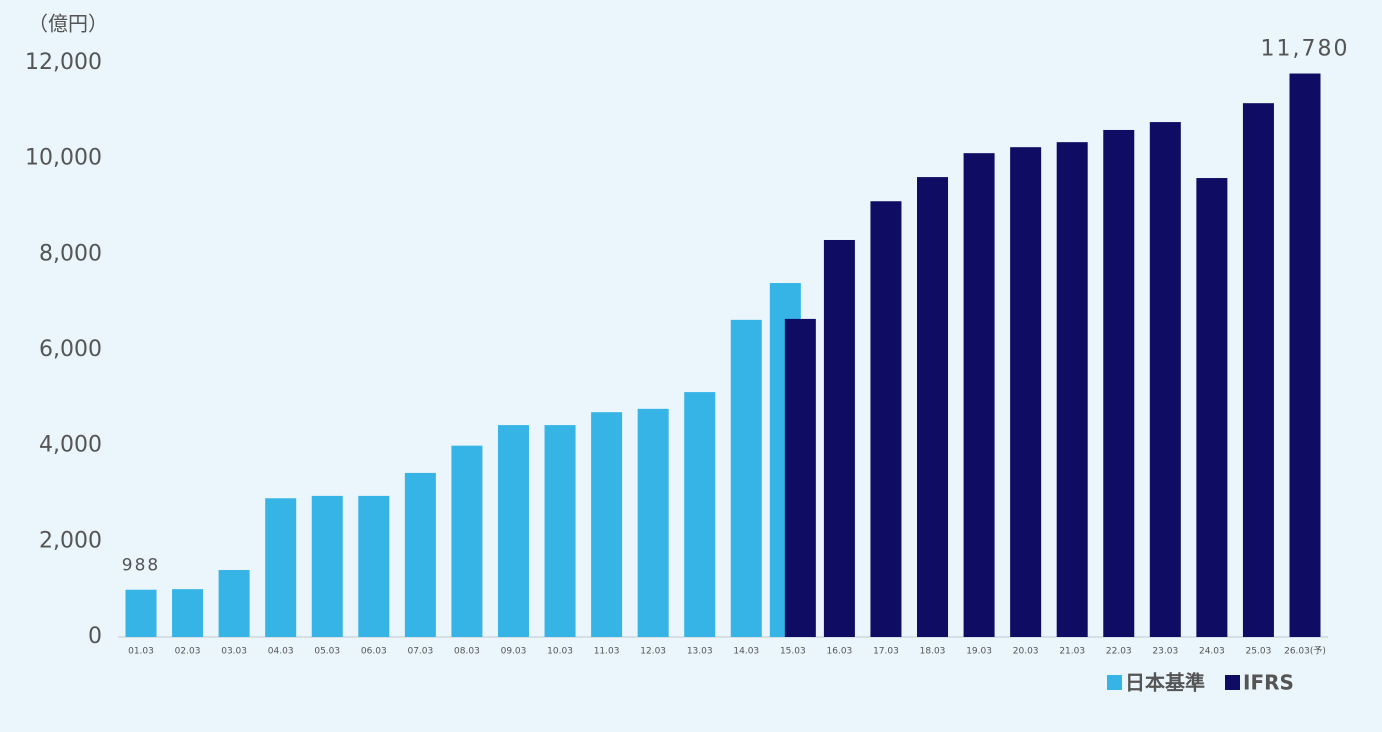 The height and width of the screenshot is (732, 1382). Describe the element at coordinates (700, 652) in the screenshot. I see `x-tick-label: 13.03` at that location.